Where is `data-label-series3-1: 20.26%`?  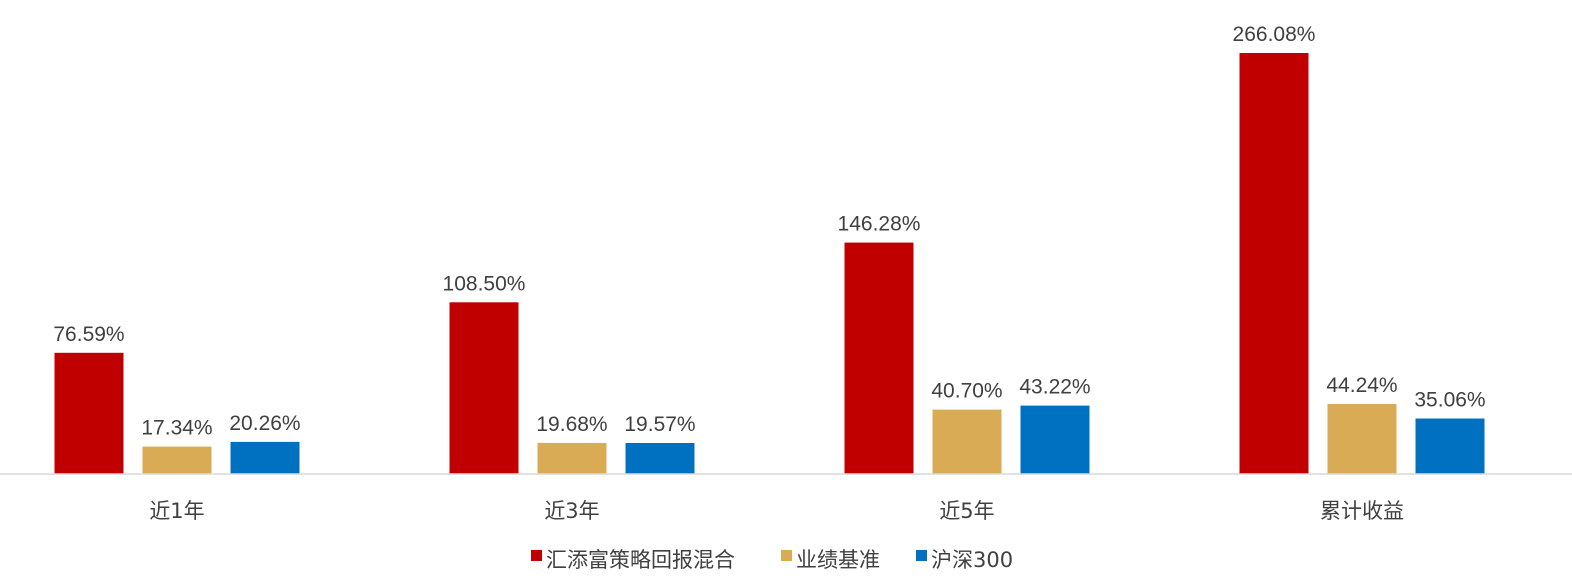 data-label-series3-1: 20.26% is located at coordinates (264, 423).